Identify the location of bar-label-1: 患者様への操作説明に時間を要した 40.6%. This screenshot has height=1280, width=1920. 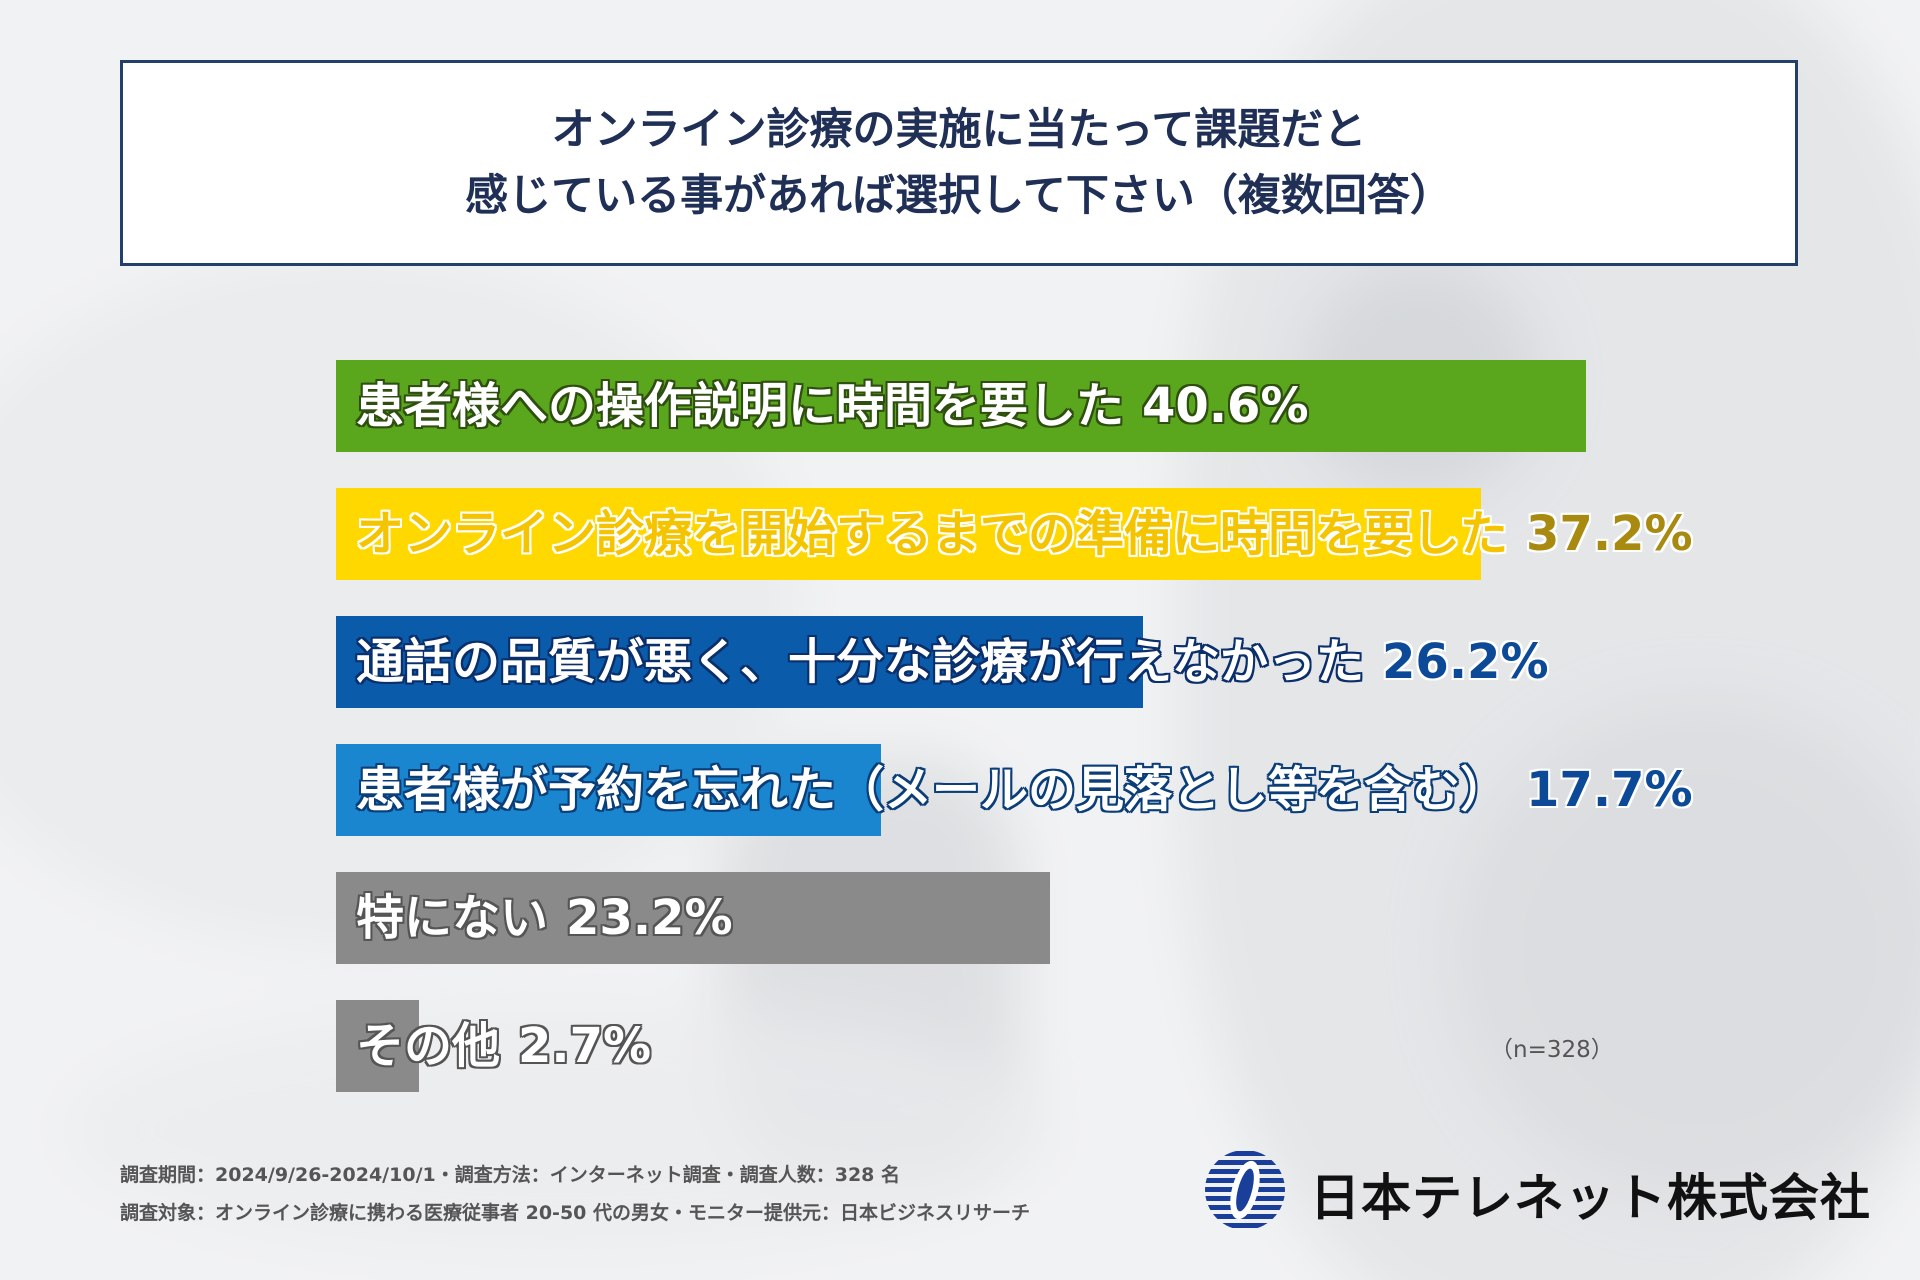
(832, 406).